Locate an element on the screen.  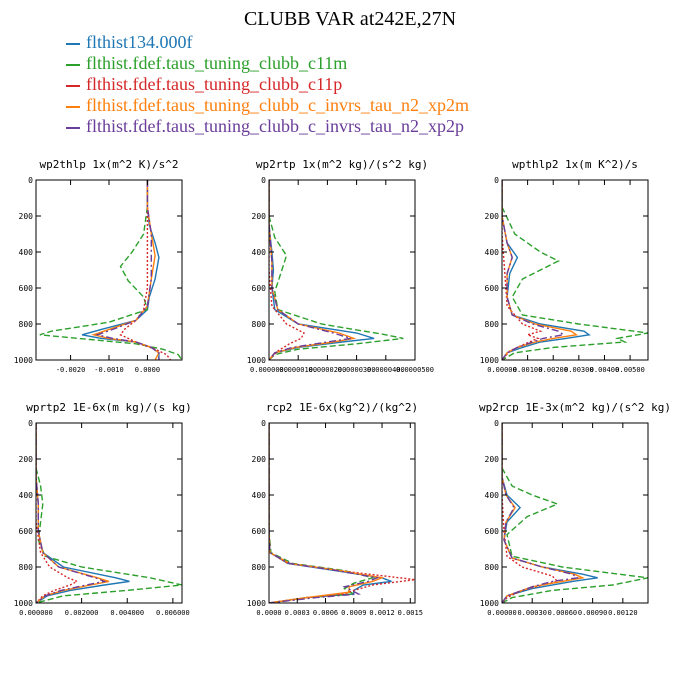
legend-item: flthist.fdef.taus_tuning_clubb_c11m is located at coordinates (267, 63).